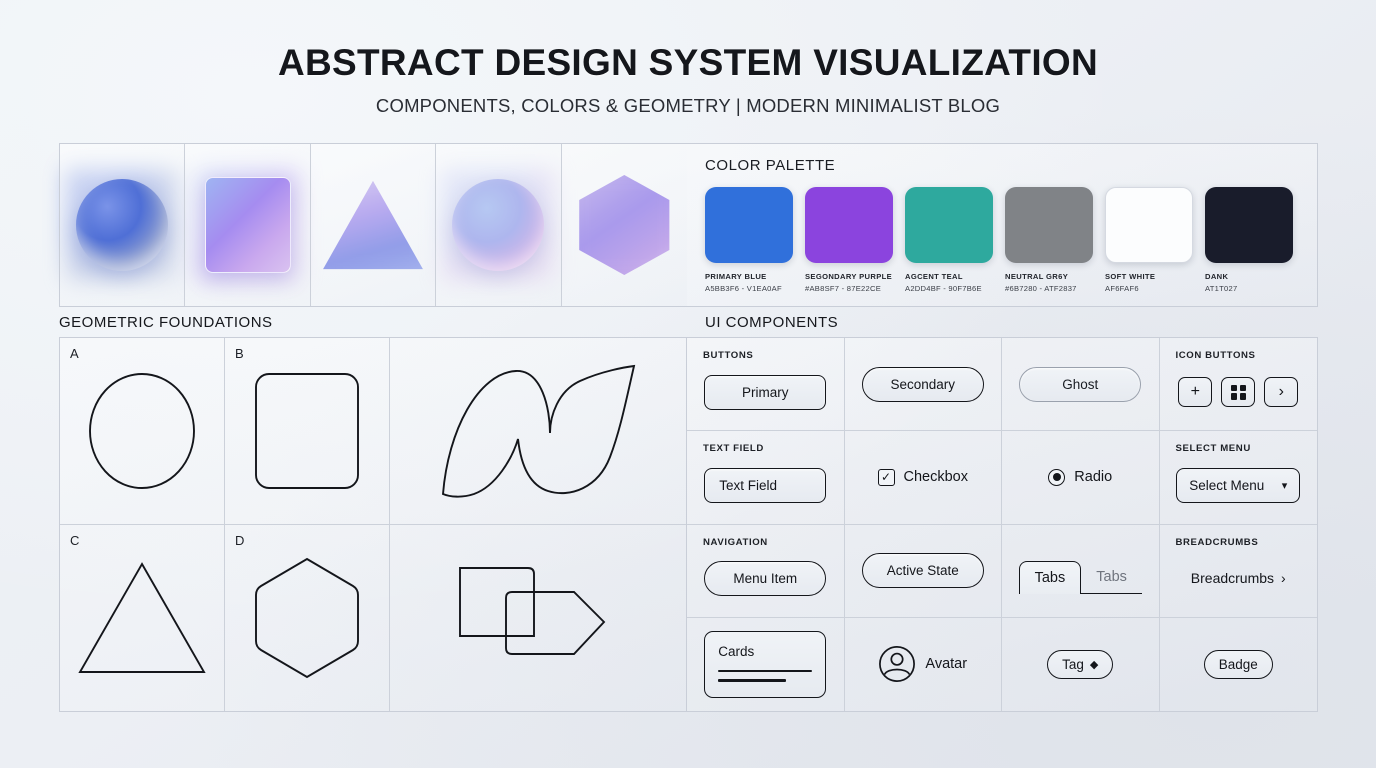 The height and width of the screenshot is (768, 1376). Describe the element at coordinates (1215, 355) in the screenshot. I see `icon-buttons-caption: ICON BUTTONS` at that location.